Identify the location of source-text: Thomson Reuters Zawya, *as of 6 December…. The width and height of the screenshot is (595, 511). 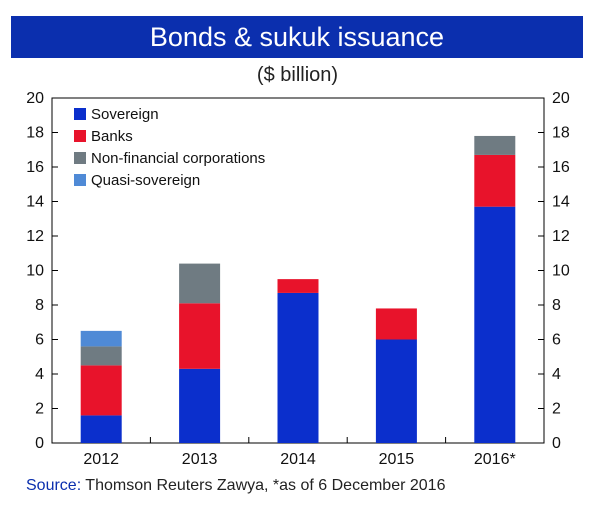
(263, 485).